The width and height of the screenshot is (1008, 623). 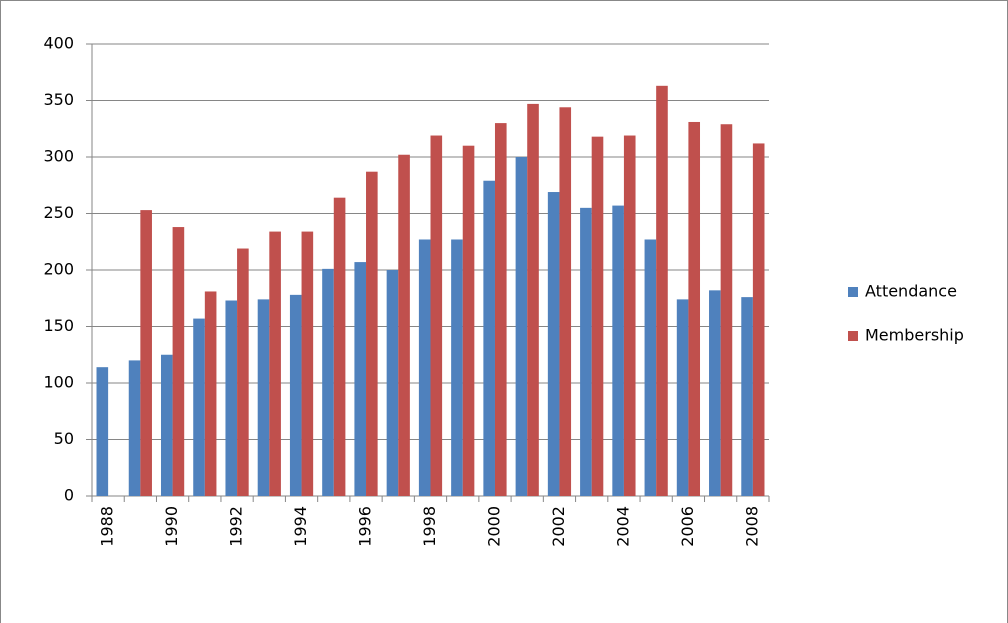 What do you see at coordinates (58, 325) in the screenshot?
I see `y-tick-label: 150` at bounding box center [58, 325].